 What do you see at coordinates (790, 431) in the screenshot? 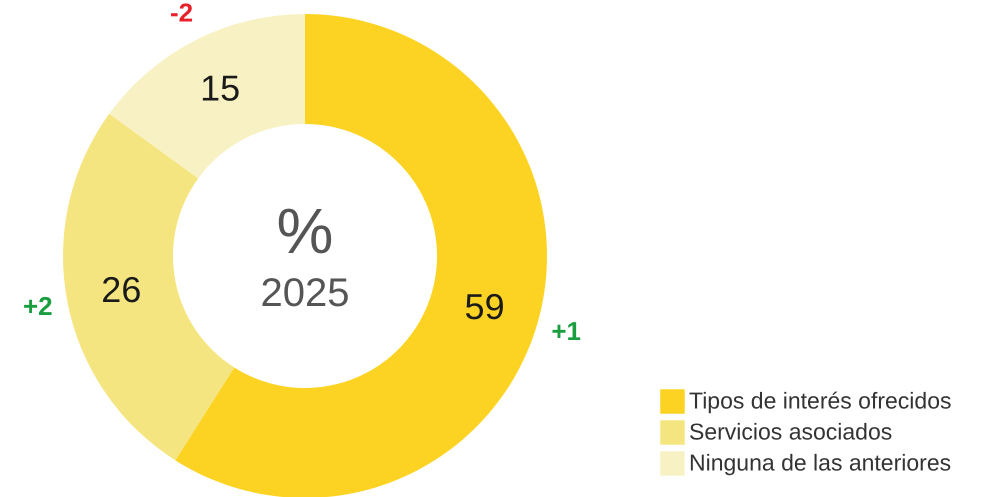
I see `legend-label: Servicios asociados` at bounding box center [790, 431].